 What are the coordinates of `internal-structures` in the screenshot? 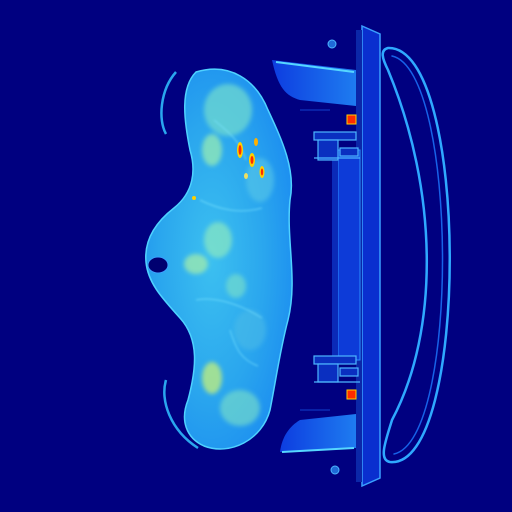 It's located at (229, 255).